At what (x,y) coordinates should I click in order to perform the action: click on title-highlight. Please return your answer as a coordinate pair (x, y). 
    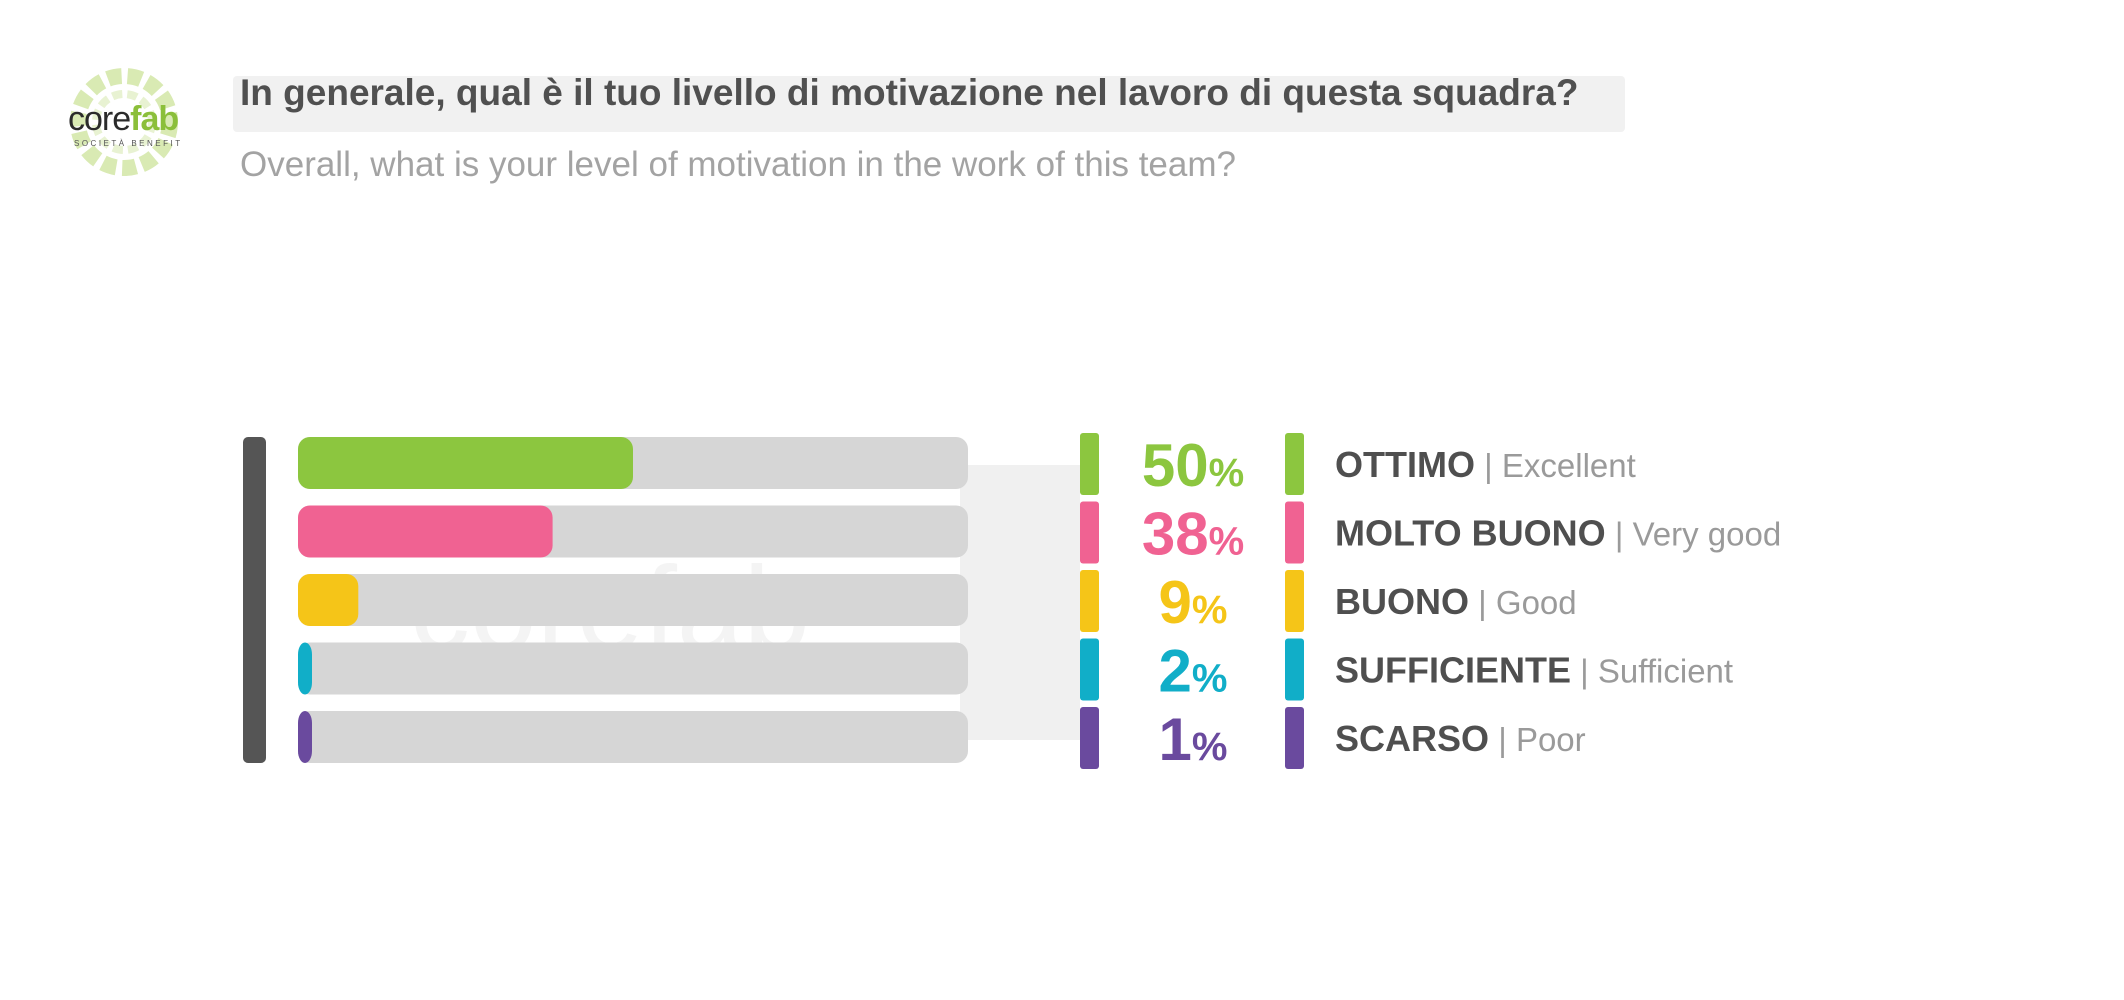
    Looking at the image, I should click on (929, 104).